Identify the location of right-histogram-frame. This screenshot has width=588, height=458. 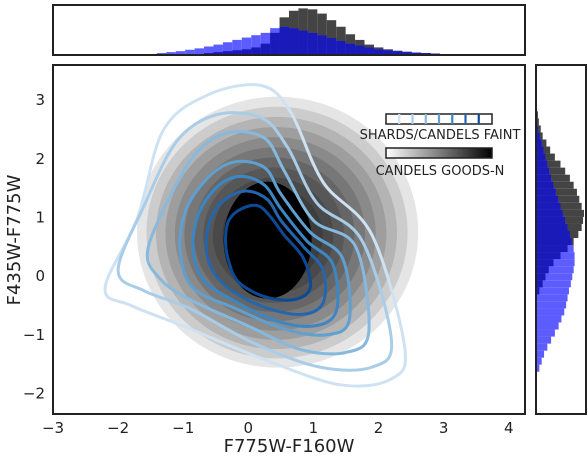
(561, 239).